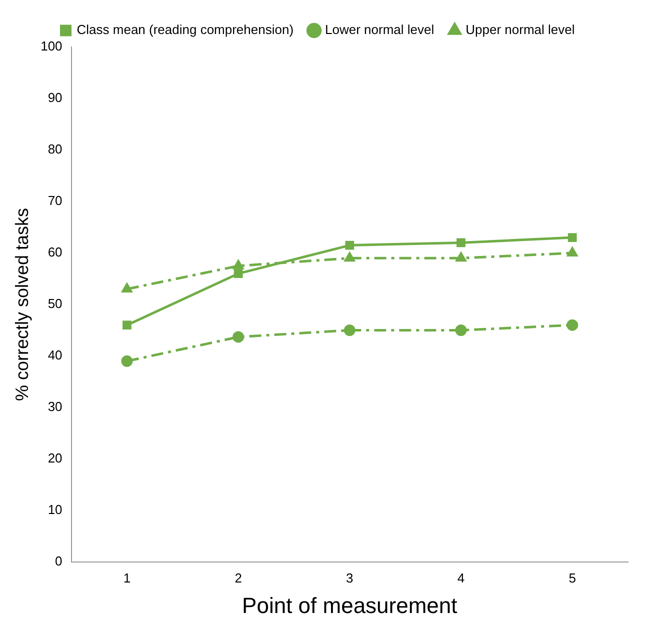 Image resolution: width=656 pixels, height=632 pixels. What do you see at coordinates (22, 305) in the screenshot?
I see `y-axis-title: % correctly solved tasks` at bounding box center [22, 305].